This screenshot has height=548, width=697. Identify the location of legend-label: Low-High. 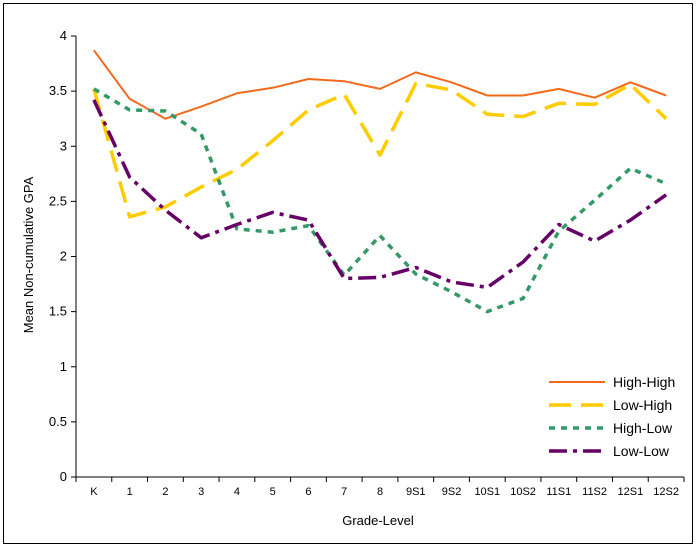
(642, 405).